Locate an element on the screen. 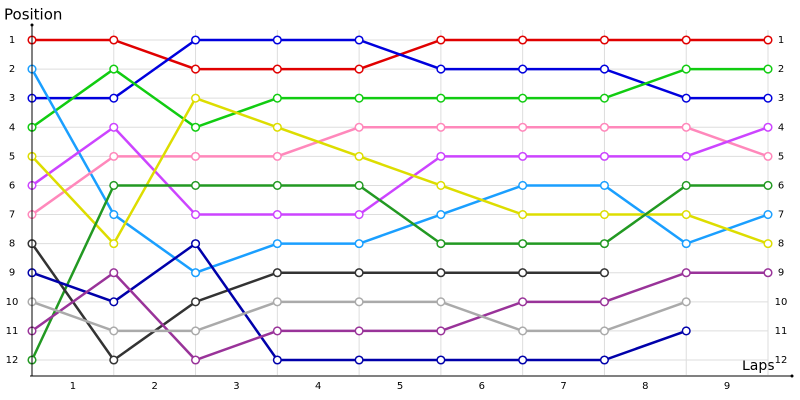 The image size is (800, 400). y-tick-label: 12 is located at coordinates (12, 360).